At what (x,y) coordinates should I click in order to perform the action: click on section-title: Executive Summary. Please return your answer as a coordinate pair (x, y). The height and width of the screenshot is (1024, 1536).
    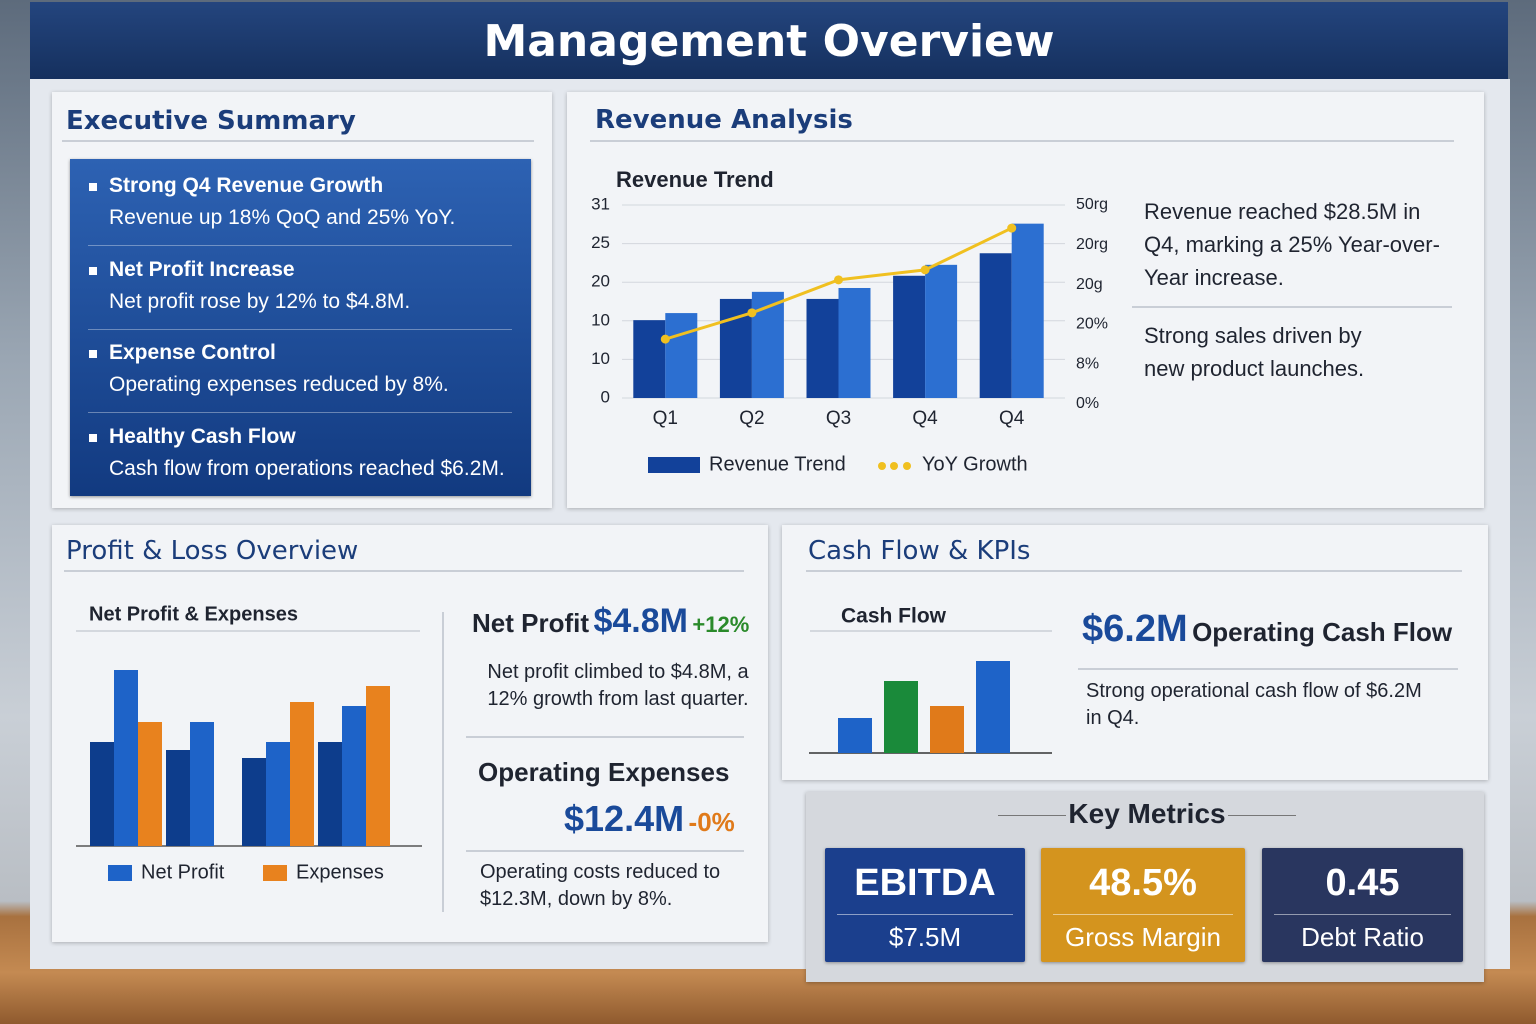
    Looking at the image, I should click on (211, 121).